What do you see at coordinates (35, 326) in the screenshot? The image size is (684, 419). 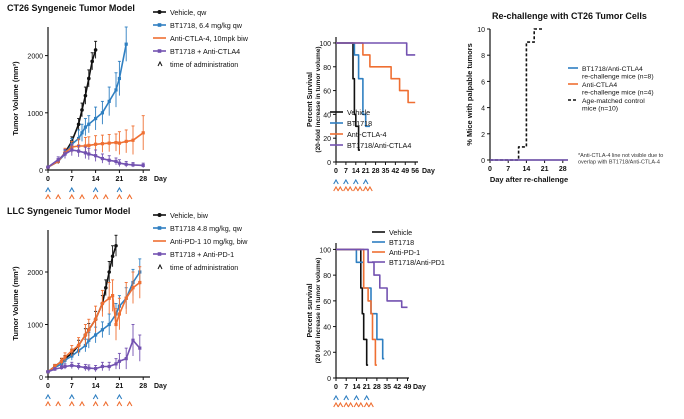 I see `y-tick-label: 1000` at bounding box center [35, 326].